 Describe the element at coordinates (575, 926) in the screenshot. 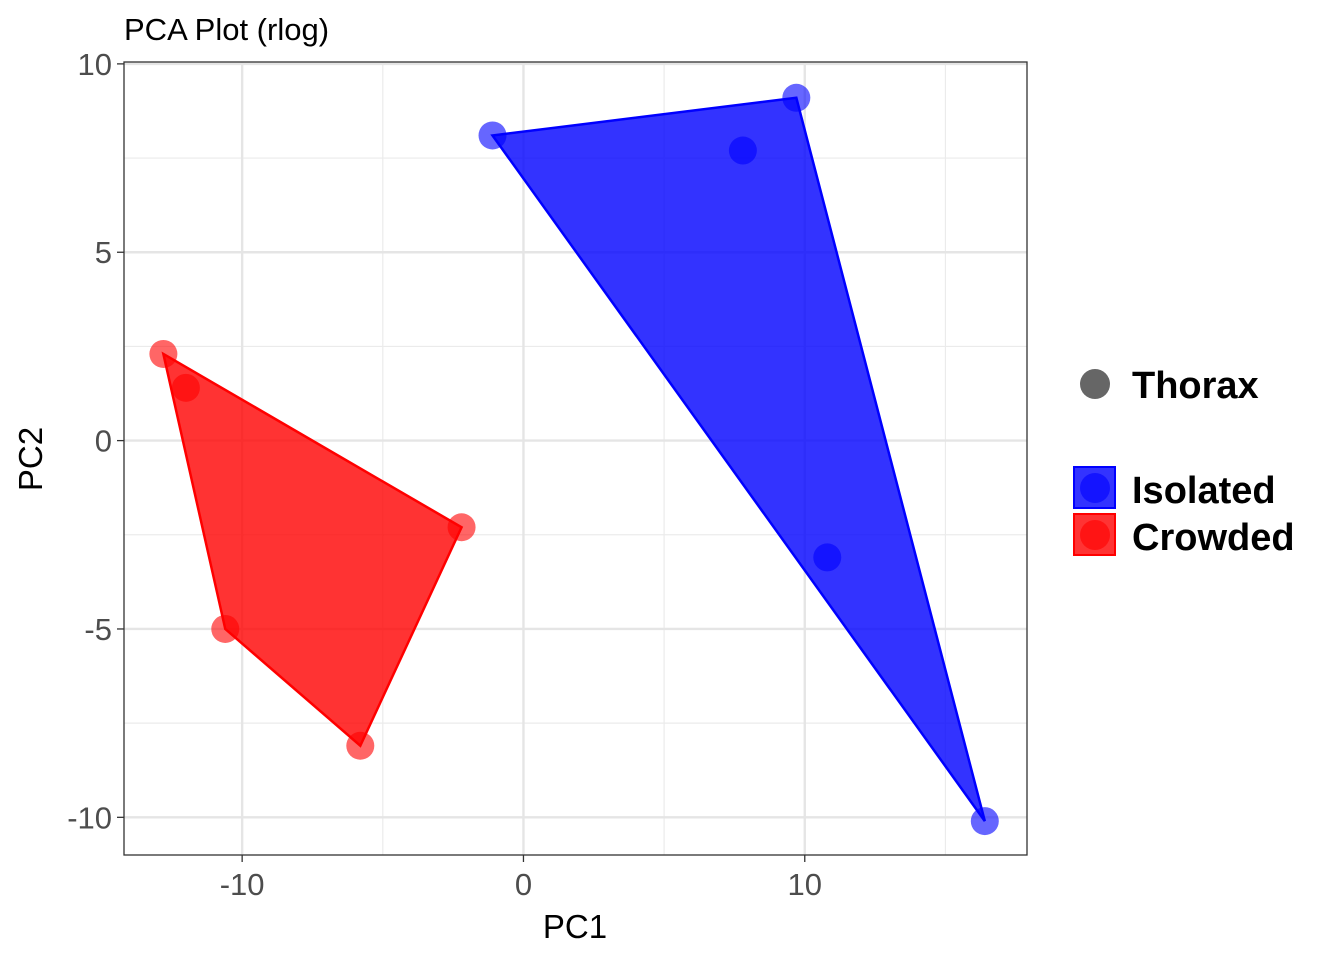

I see `x-axis-label: PC1` at that location.